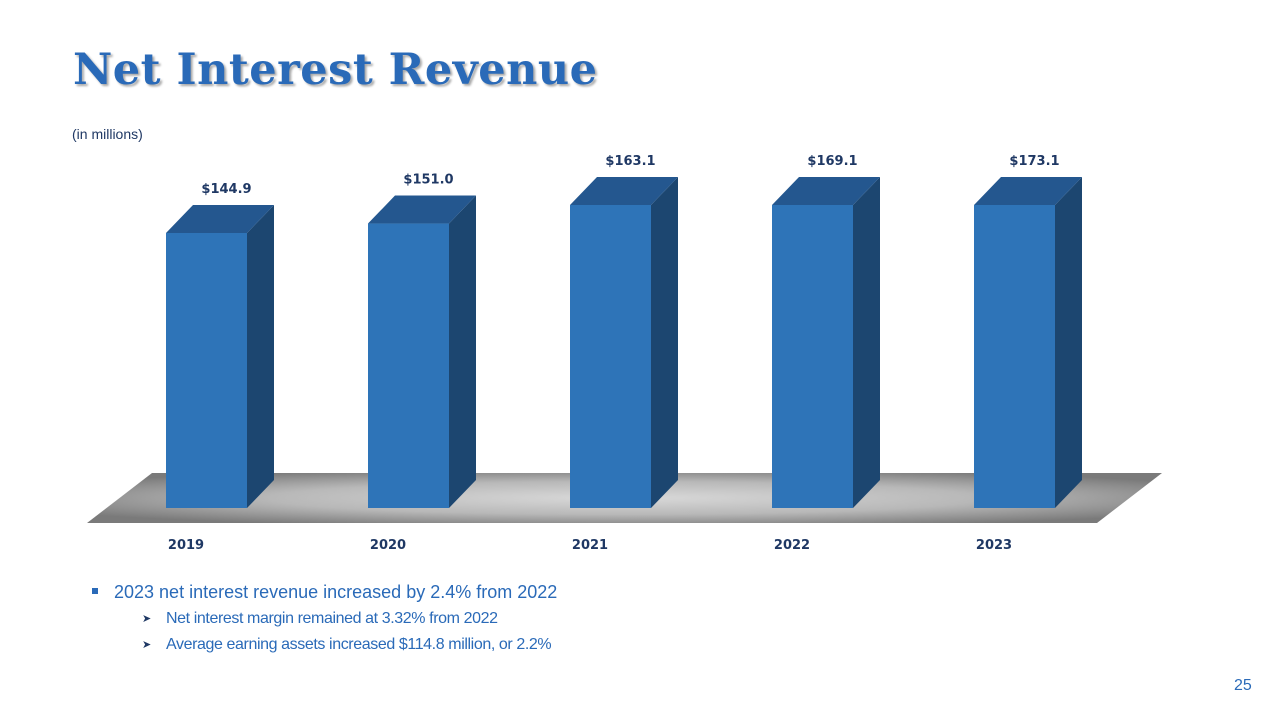 This screenshot has height=720, width=1280. Describe the element at coordinates (95, 591) in the screenshot. I see `square-bullet-icon` at that location.